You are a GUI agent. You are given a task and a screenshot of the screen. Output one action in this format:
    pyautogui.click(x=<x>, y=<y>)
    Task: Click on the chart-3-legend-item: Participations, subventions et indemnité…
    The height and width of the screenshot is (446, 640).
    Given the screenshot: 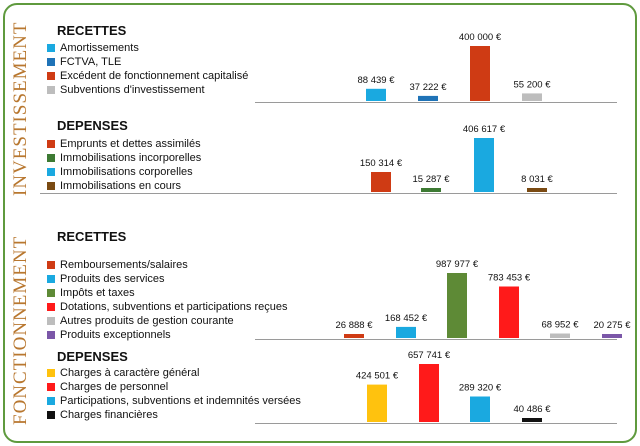 What is the action you would take?
    pyautogui.click(x=174, y=401)
    